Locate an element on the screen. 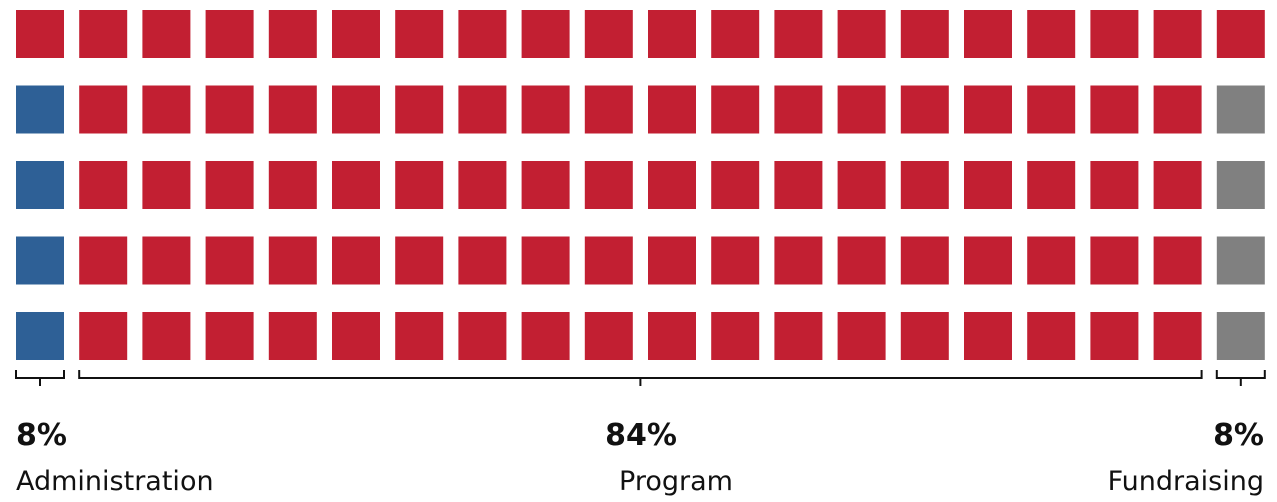  program-bracket is located at coordinates (640, 378).